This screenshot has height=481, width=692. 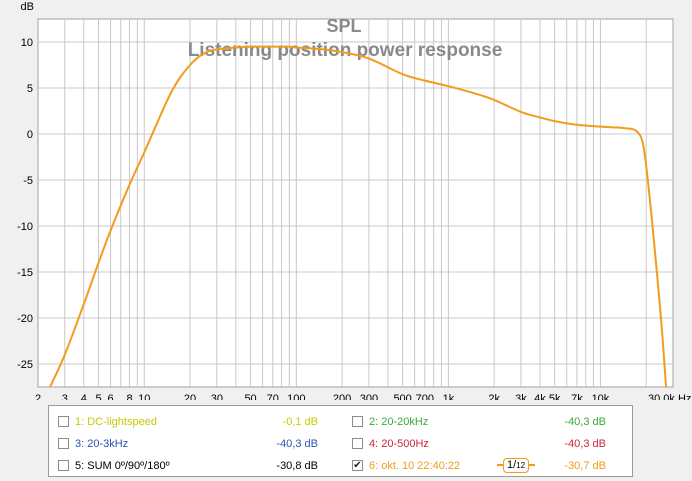 I want to click on y-axis-label: dB, so click(x=27, y=7).